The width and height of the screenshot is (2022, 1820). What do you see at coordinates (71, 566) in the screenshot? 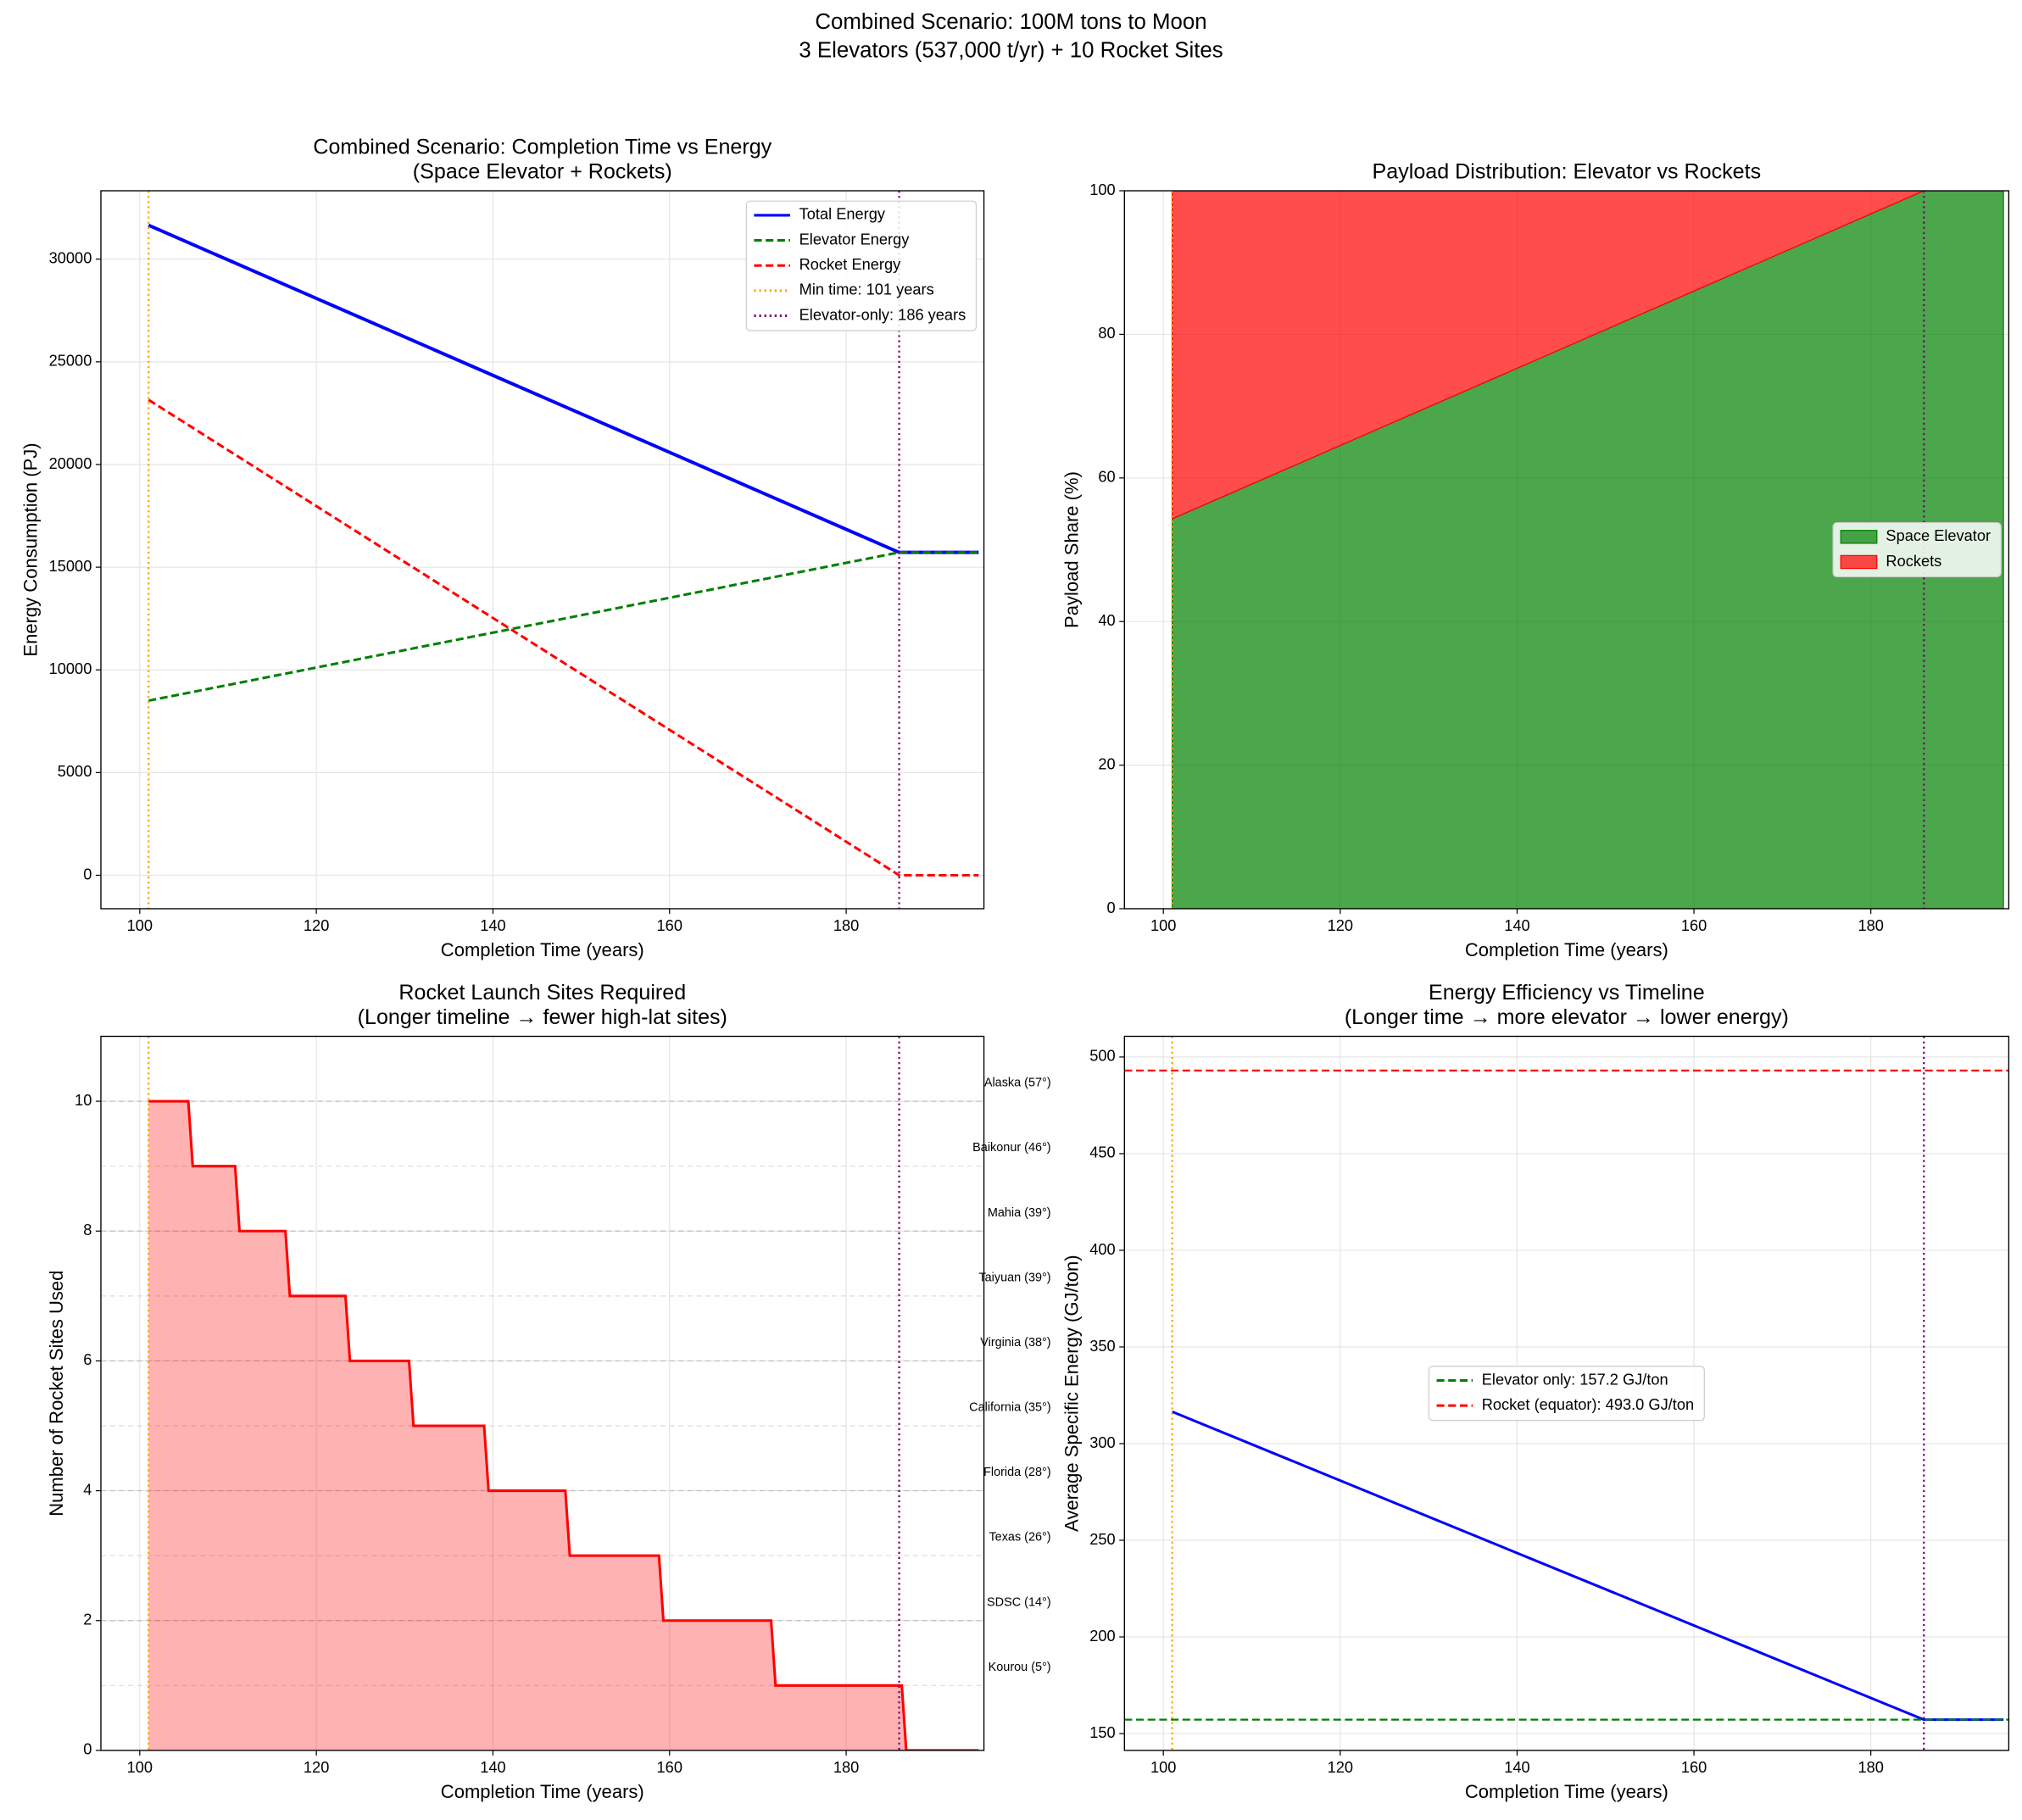
I see `y-tick-label: 15000` at bounding box center [71, 566].